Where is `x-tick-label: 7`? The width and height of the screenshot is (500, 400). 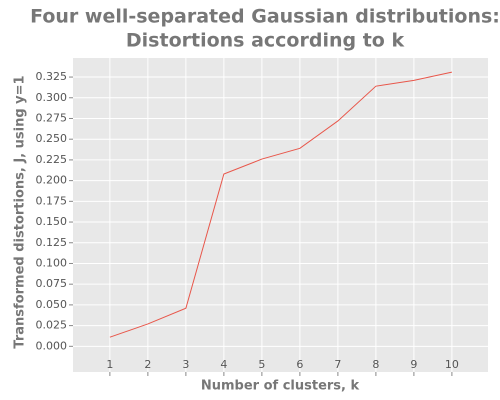
x-tick-label: 7 is located at coordinates (337, 364).